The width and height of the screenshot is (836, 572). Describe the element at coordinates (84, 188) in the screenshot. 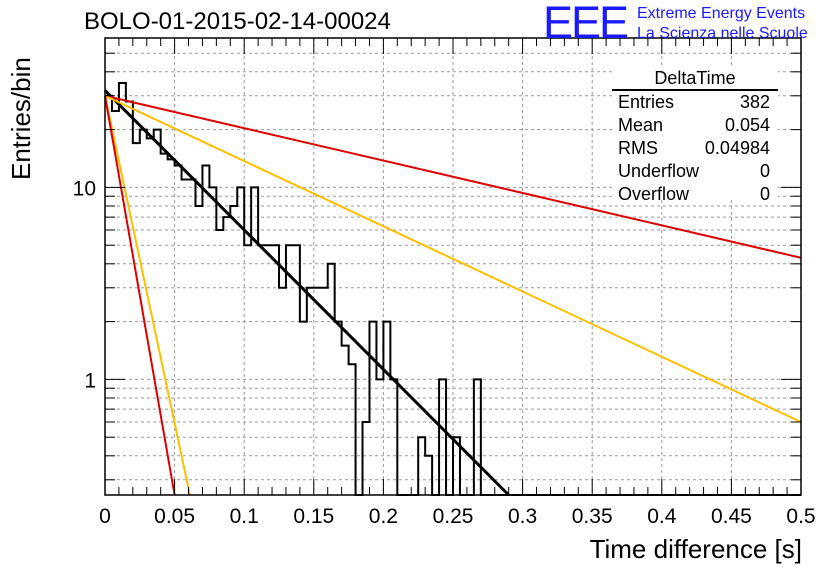

I see `y-tick-label: 10` at that location.